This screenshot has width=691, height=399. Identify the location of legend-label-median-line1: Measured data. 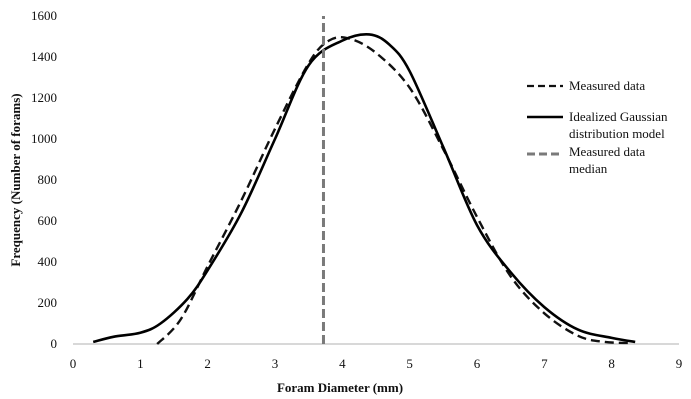
(607, 151).